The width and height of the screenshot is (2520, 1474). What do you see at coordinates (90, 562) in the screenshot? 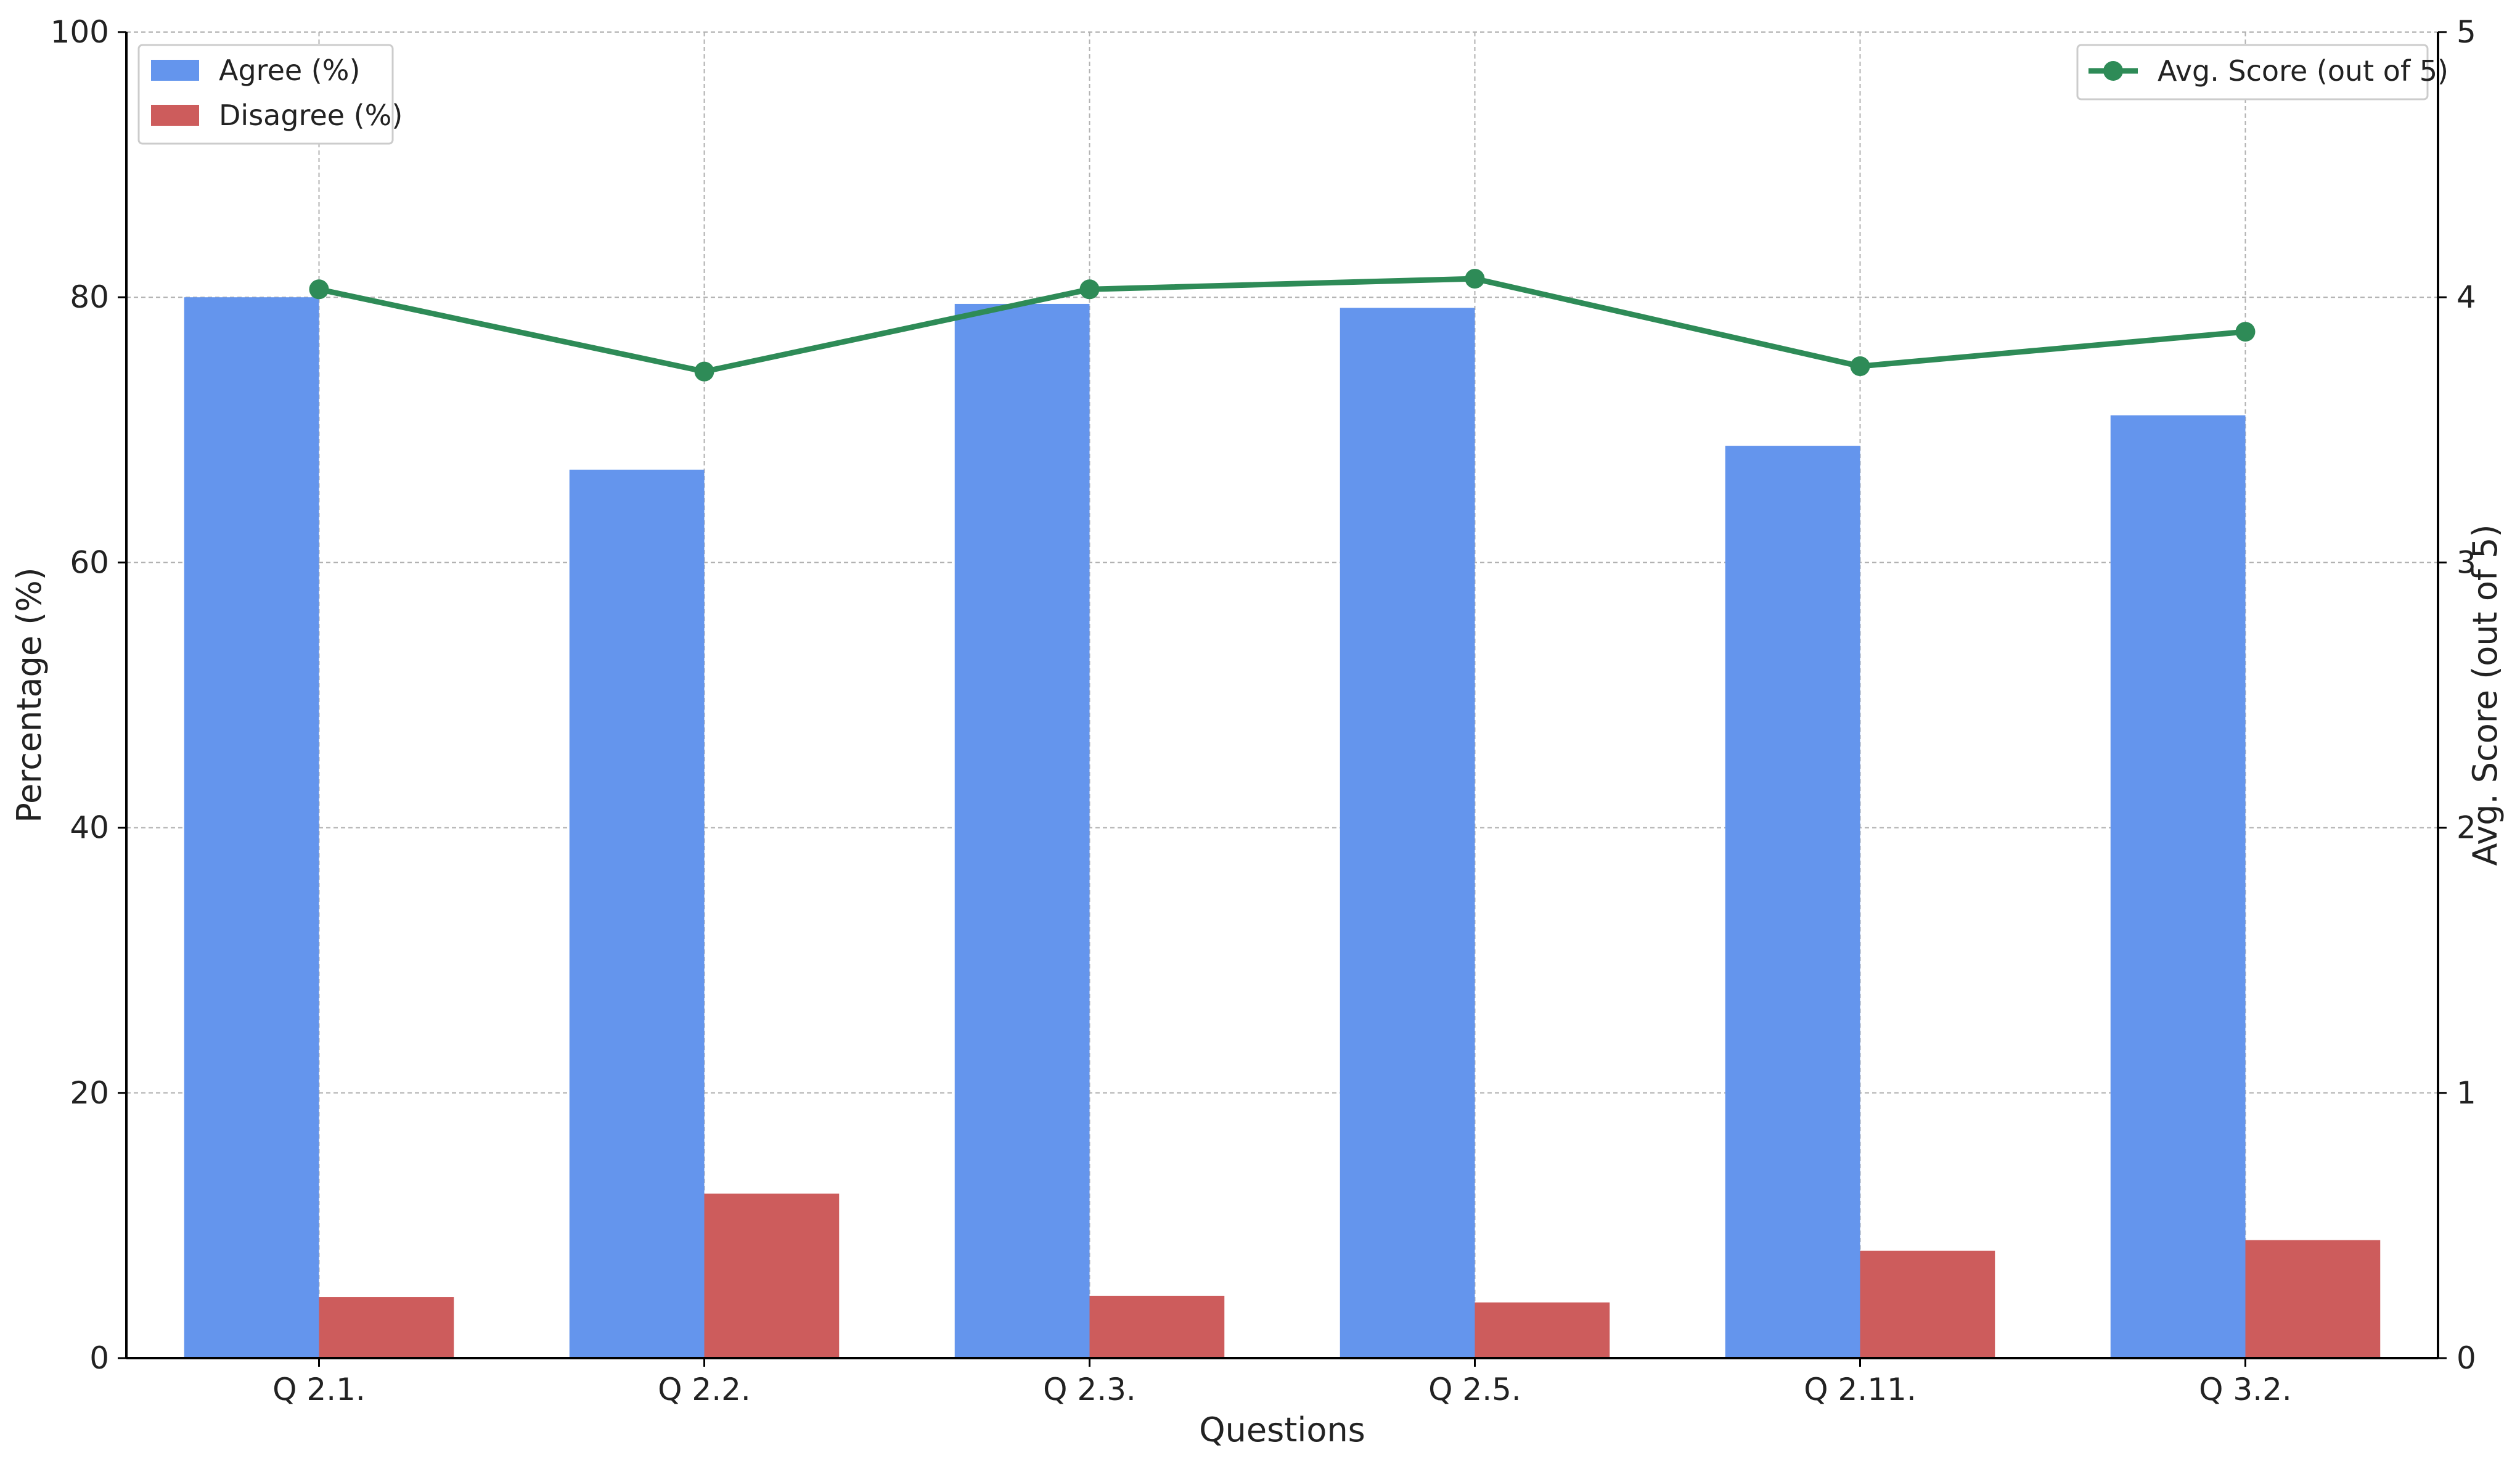
I see `y-tick-label: 60` at bounding box center [90, 562].